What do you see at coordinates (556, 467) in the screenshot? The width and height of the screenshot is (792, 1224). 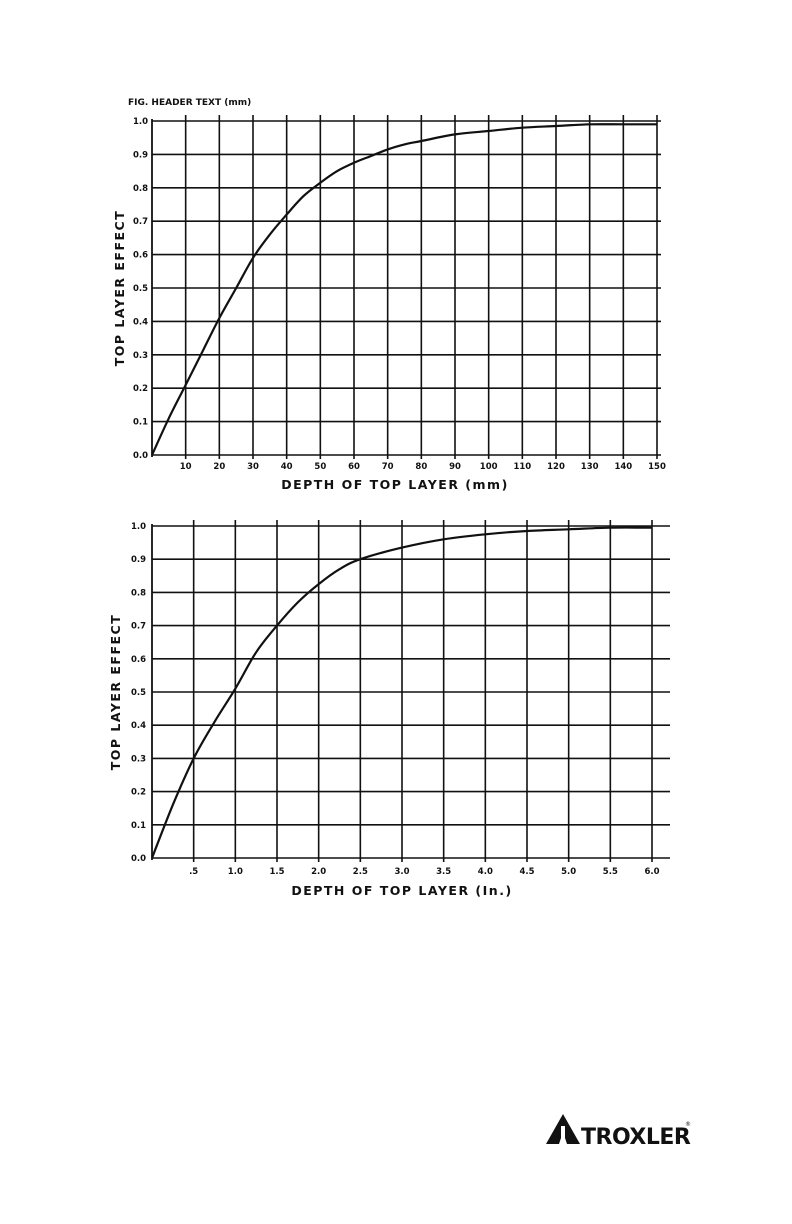 I see `x-tick-label: 120` at bounding box center [556, 467].